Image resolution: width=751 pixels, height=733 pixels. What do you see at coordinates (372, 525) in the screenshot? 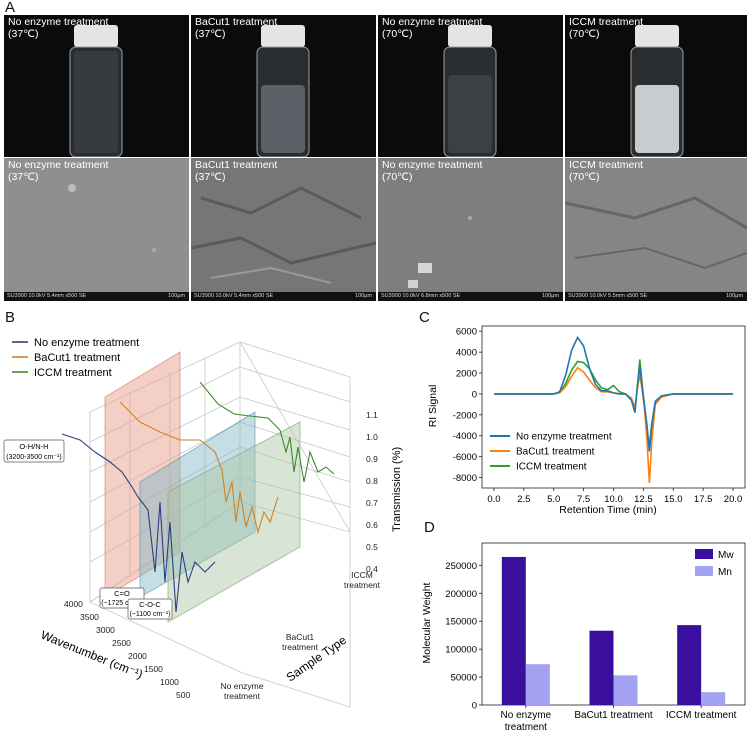
I see `transmission-tick: 0.6` at bounding box center [372, 525].